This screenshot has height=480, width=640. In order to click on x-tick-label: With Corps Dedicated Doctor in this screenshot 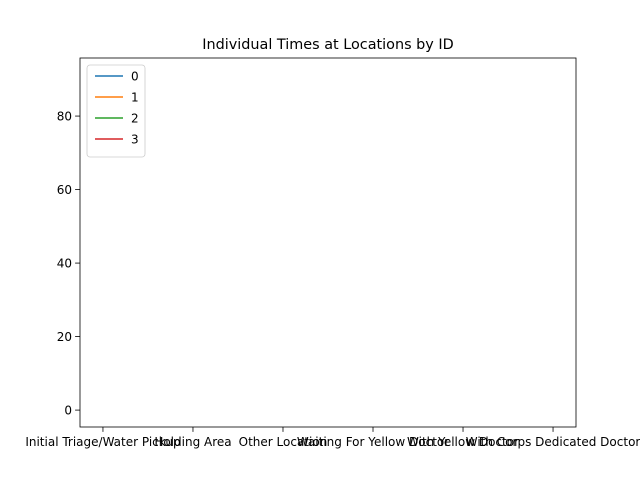, I will do `click(553, 442)`.